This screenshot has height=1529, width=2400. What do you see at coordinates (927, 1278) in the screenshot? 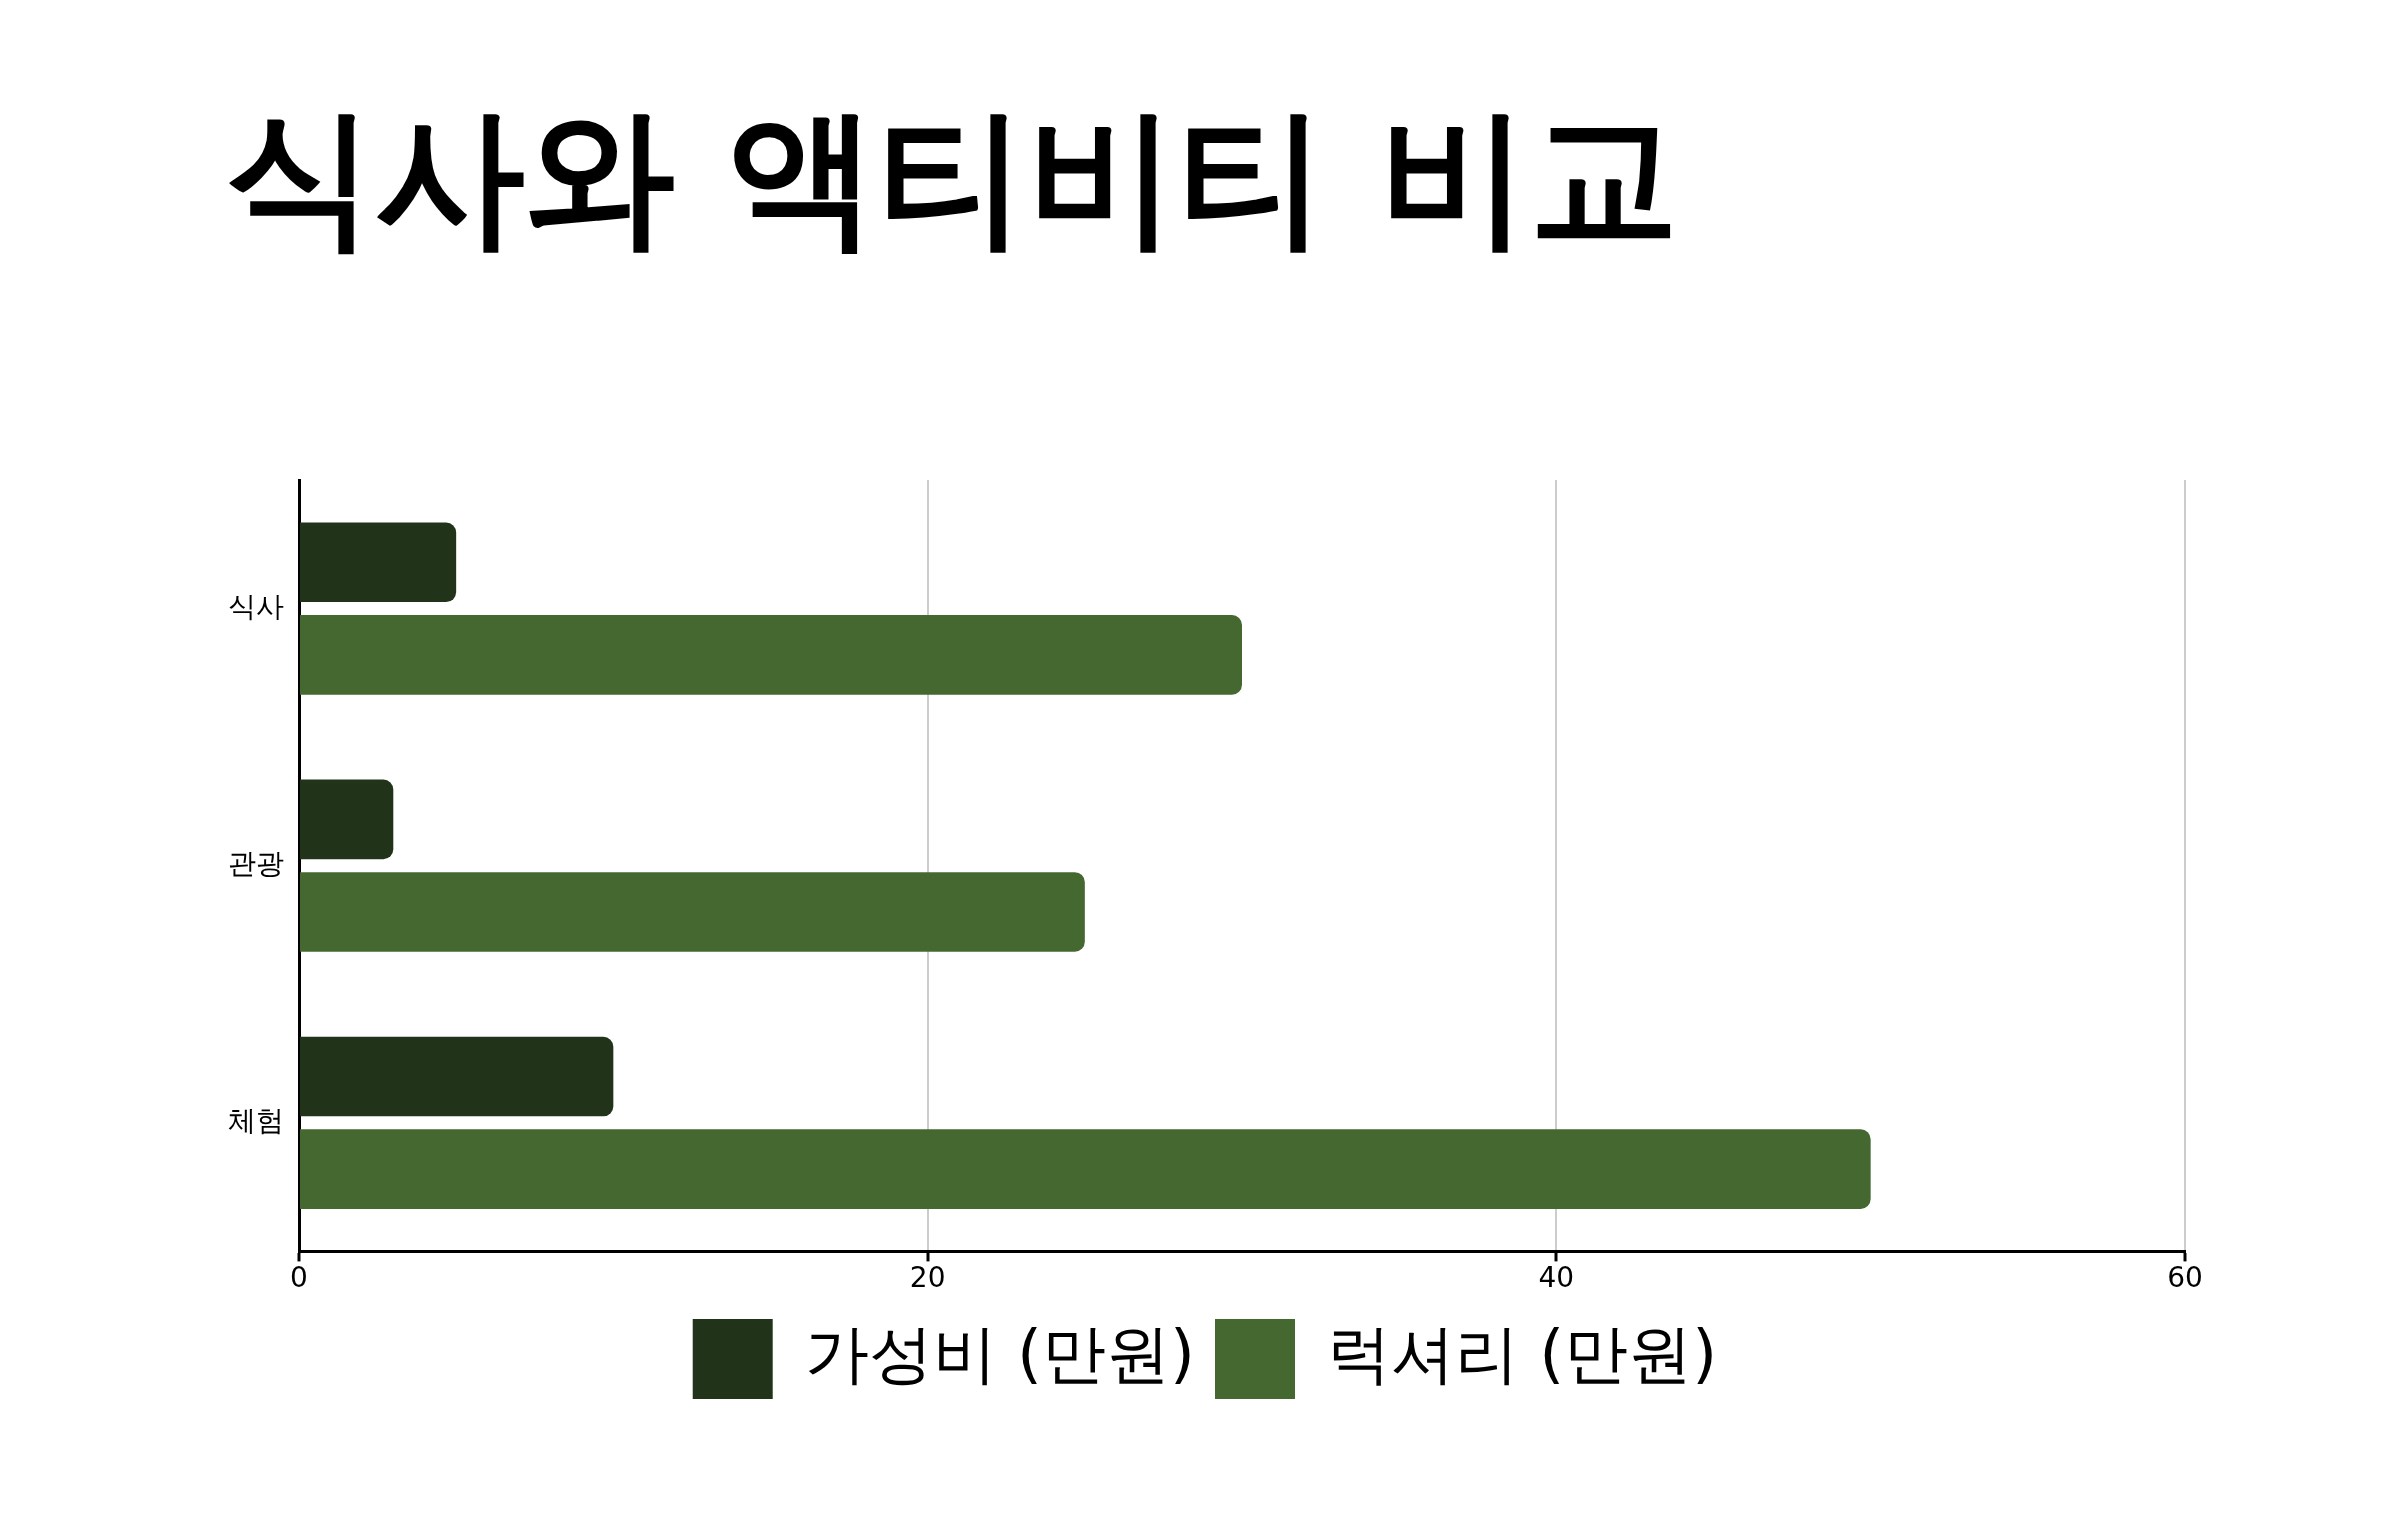
I see `x-tick-label: 20` at bounding box center [927, 1278].